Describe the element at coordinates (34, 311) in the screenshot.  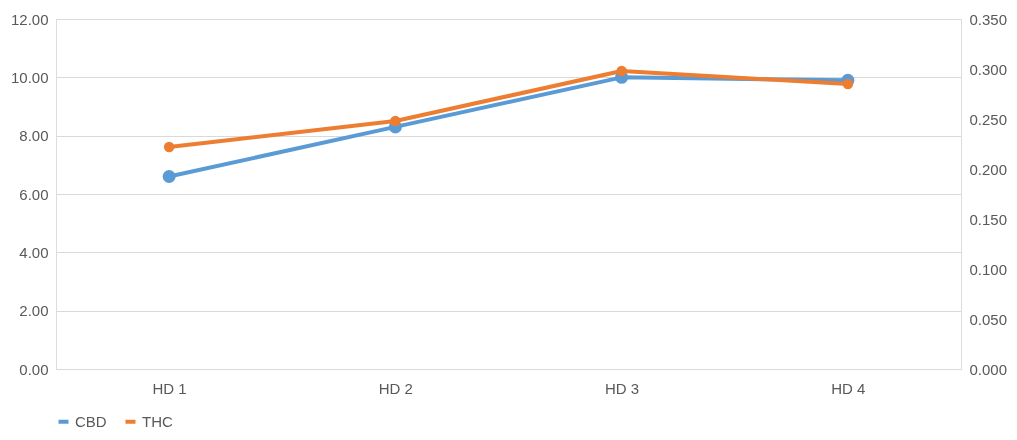
I see `y-tick-label: 2.00` at that location.